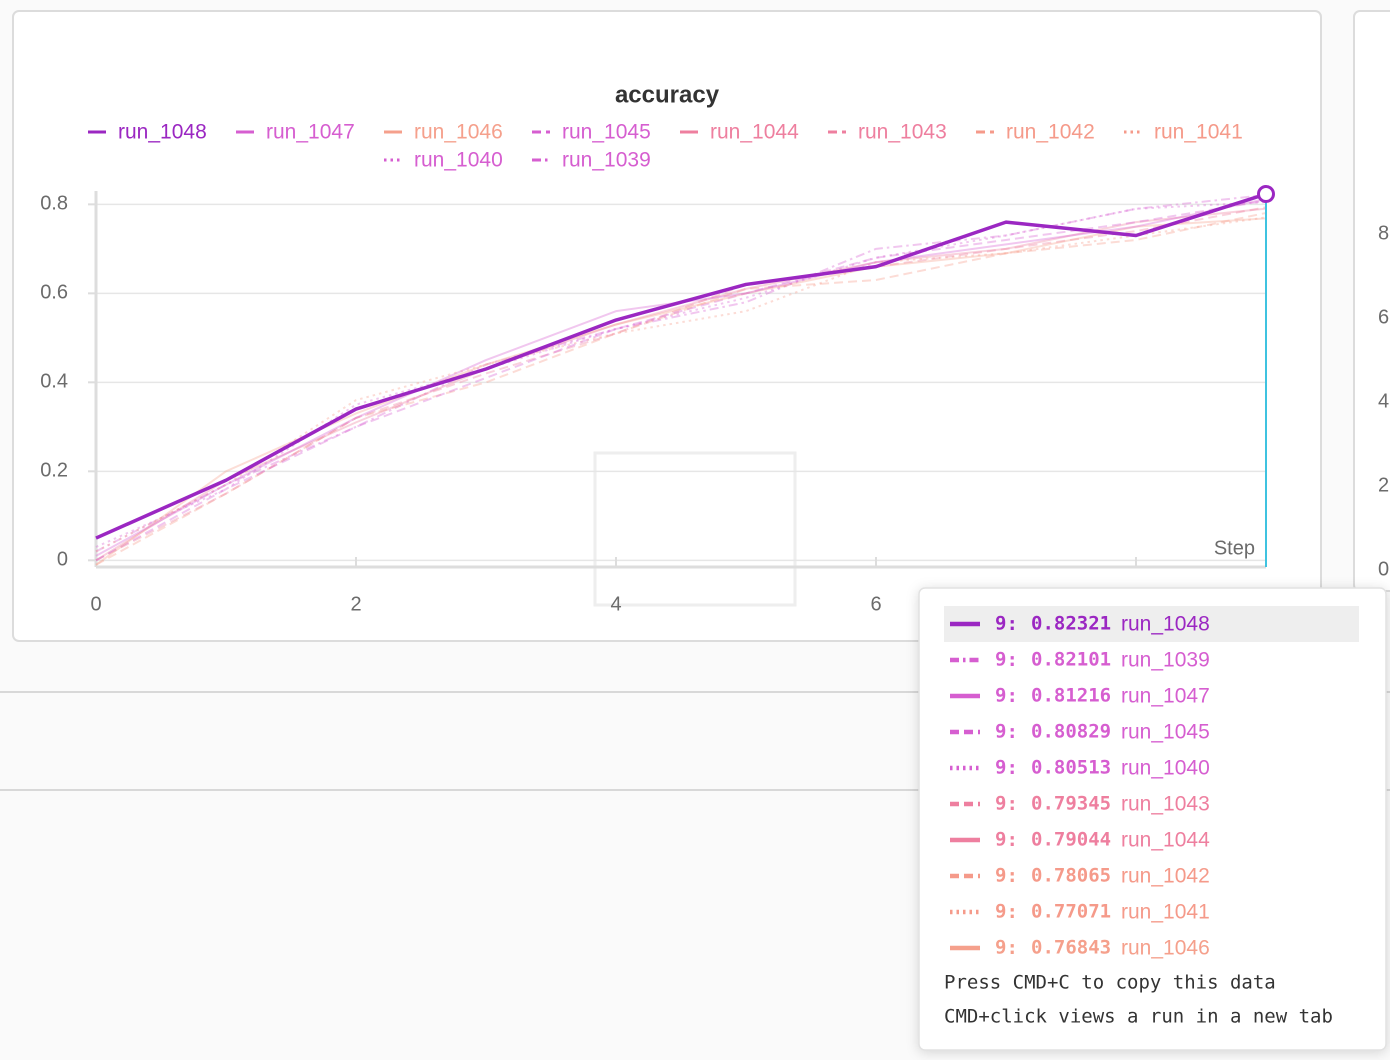 This screenshot has width=1390, height=1060. What do you see at coordinates (458, 132) in the screenshot?
I see `legend-label: run_1046` at bounding box center [458, 132].